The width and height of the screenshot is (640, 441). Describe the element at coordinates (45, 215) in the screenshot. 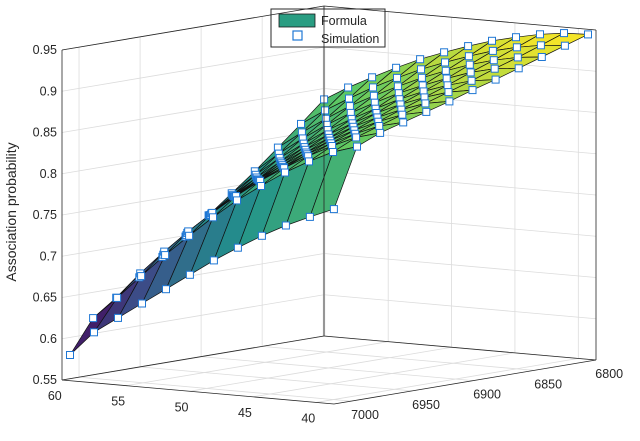

I see `z-tick-label: 0.75` at that location.